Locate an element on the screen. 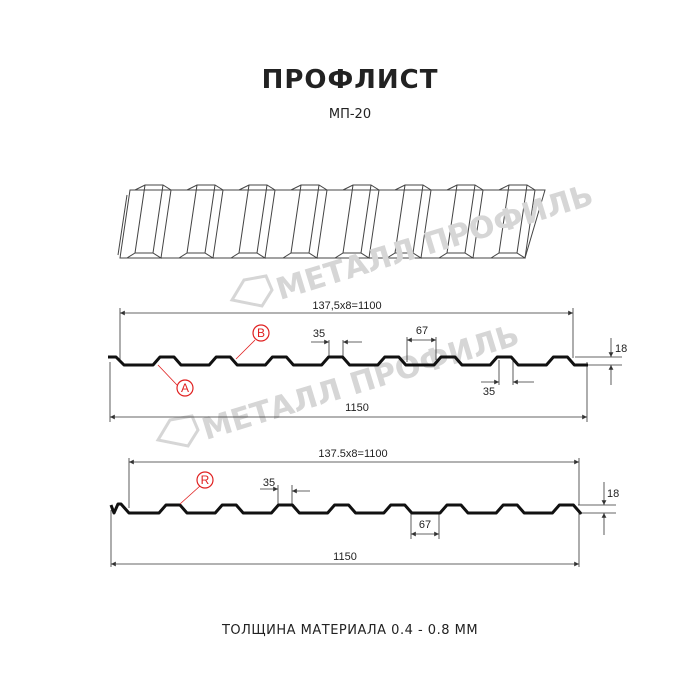 Image resolution: width=700 pixels, height=700 pixels. span-dimension: 137,5x8=1100 is located at coordinates (346, 306).